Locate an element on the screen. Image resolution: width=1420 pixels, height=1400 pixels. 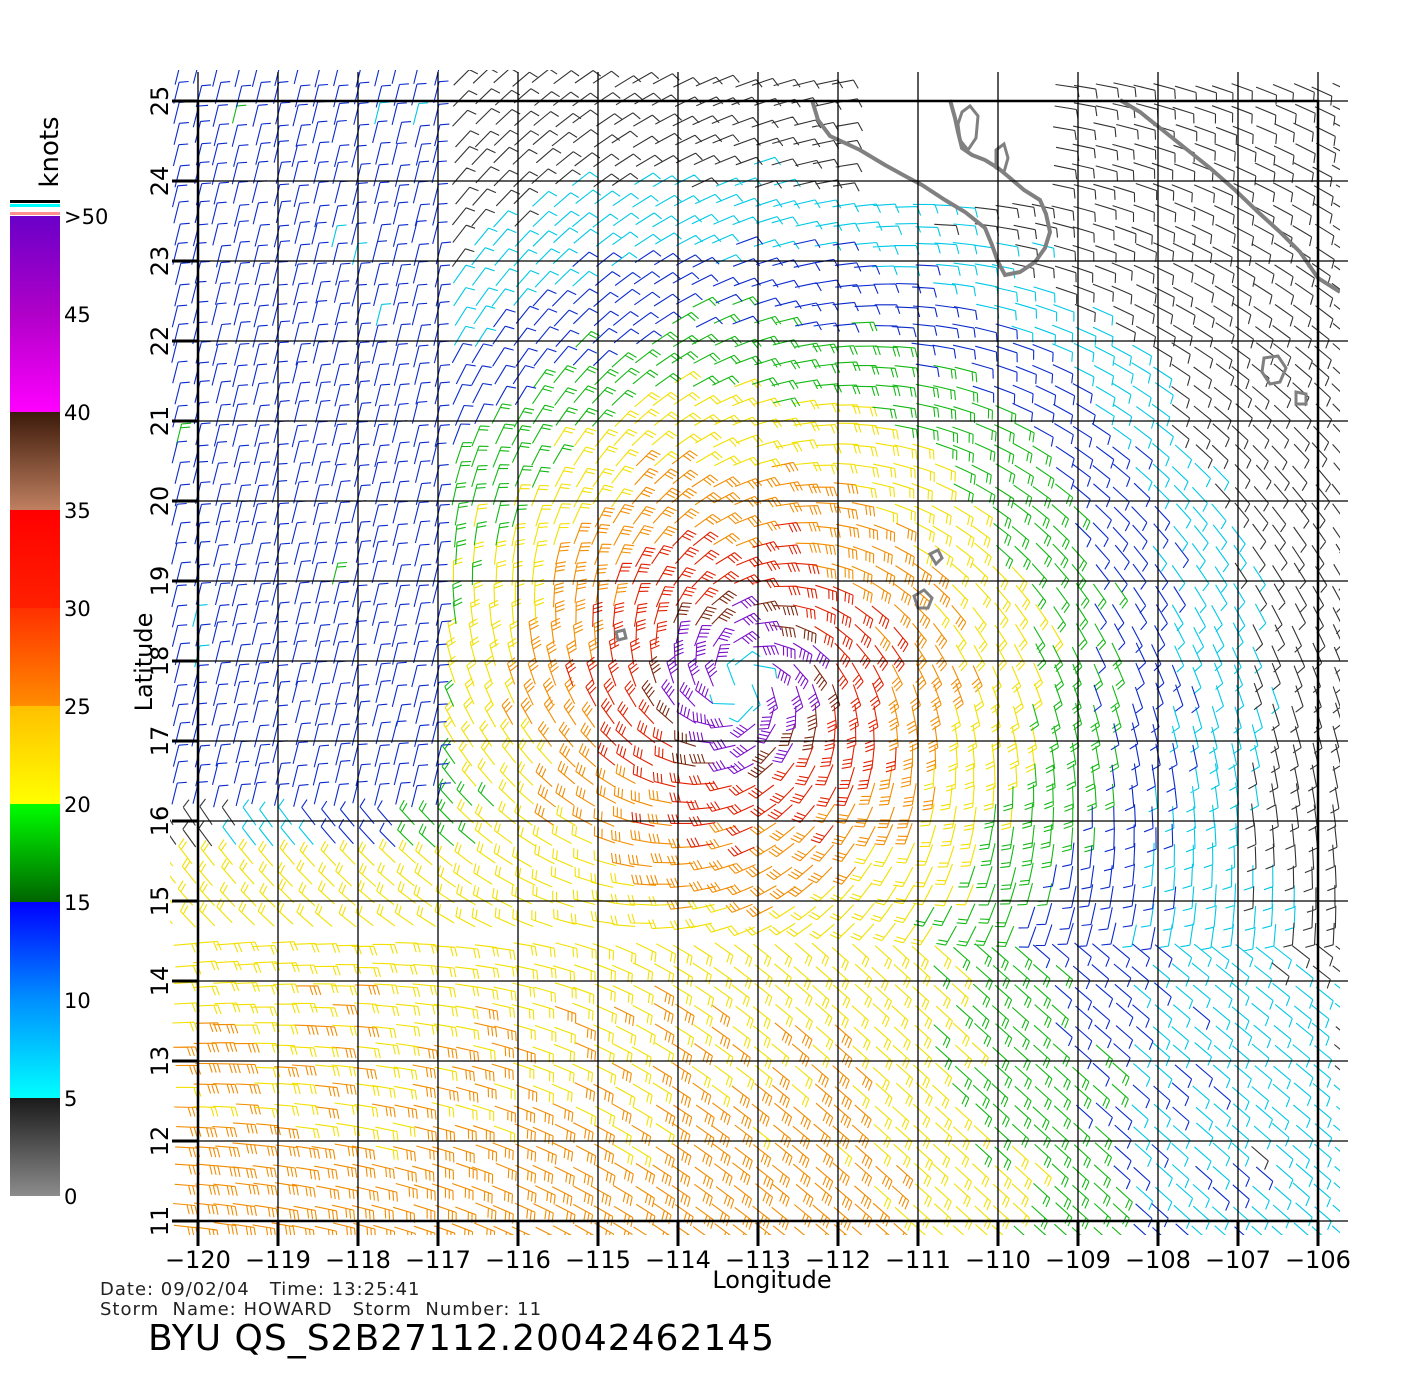
colorbar-bands is located at coordinates (35, 706).